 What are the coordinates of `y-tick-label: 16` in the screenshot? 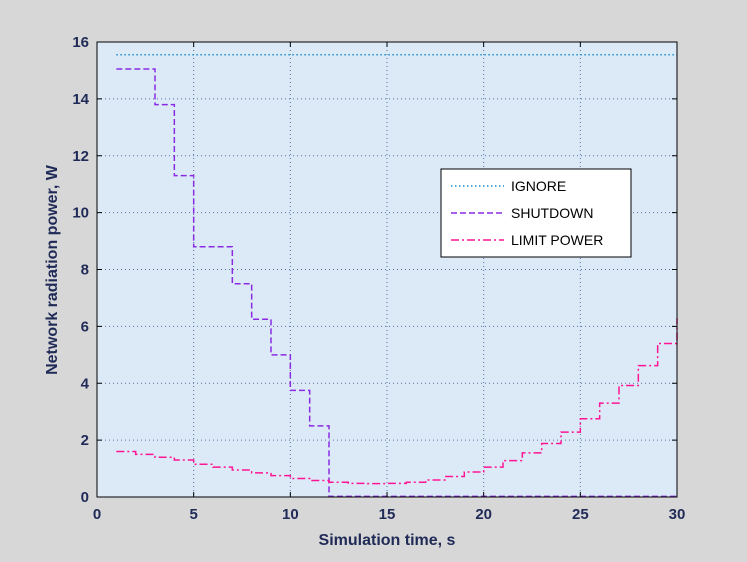 It's located at (80, 42).